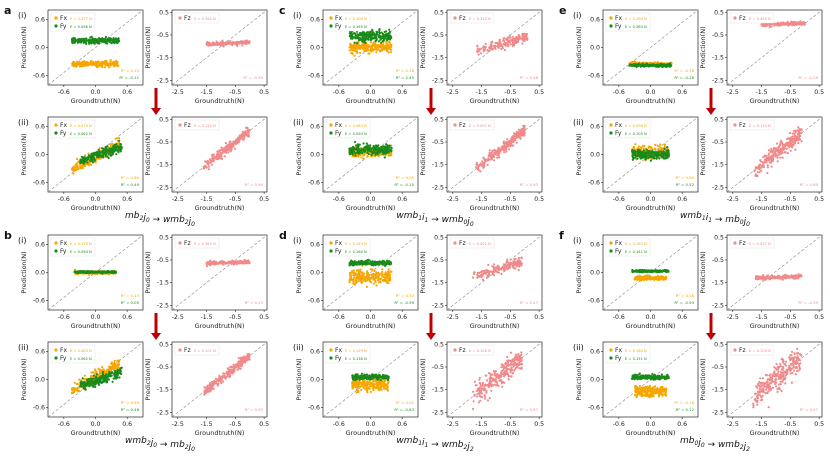 The height and width of the screenshot is (457, 830). Describe the element at coordinates (187, 125) in the screenshot. I see `fz-legend-label: Fz` at that location.